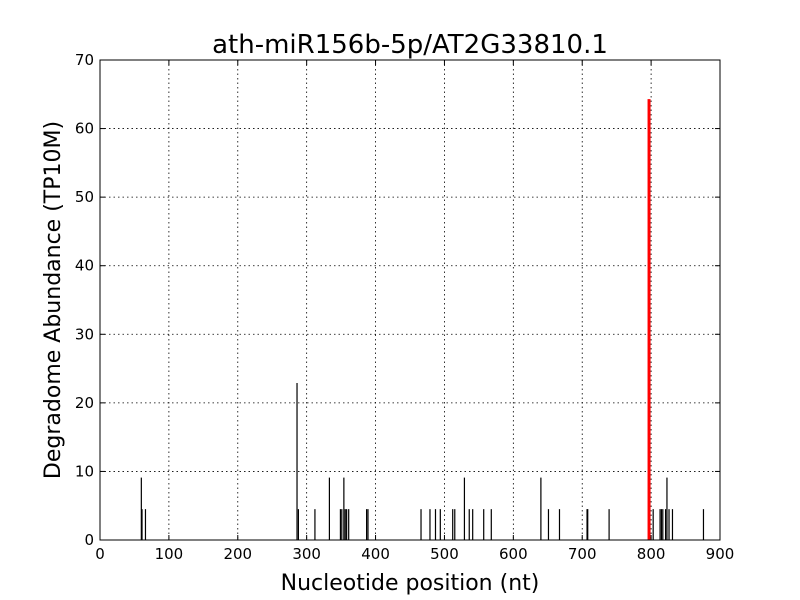 This screenshot has height=600, width=800. What do you see at coordinates (84, 471) in the screenshot?
I see `y-tick-label: 10` at bounding box center [84, 471].